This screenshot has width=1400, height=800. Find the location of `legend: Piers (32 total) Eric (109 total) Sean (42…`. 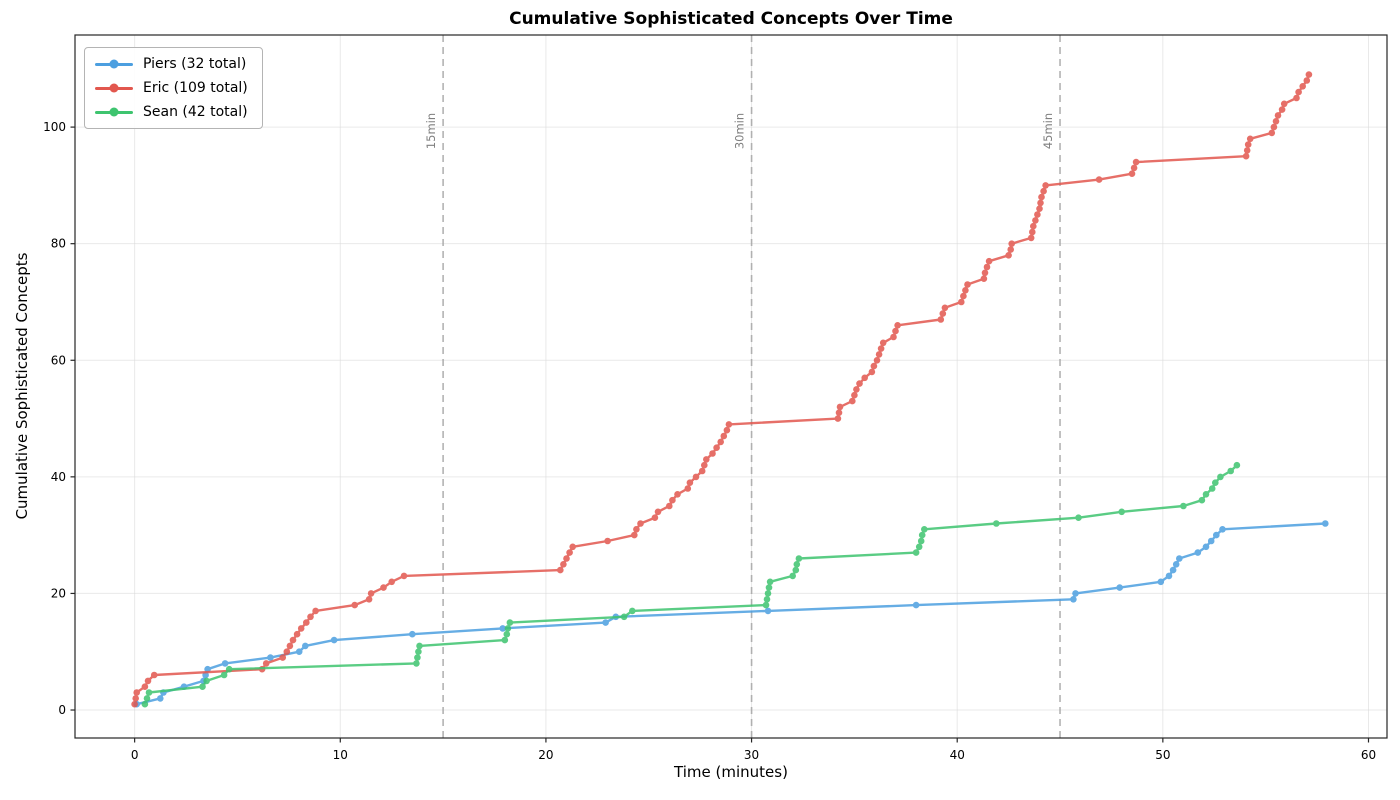

legend: Piers (32 total) Eric (109 total) Sean (42… is located at coordinates (173, 88).